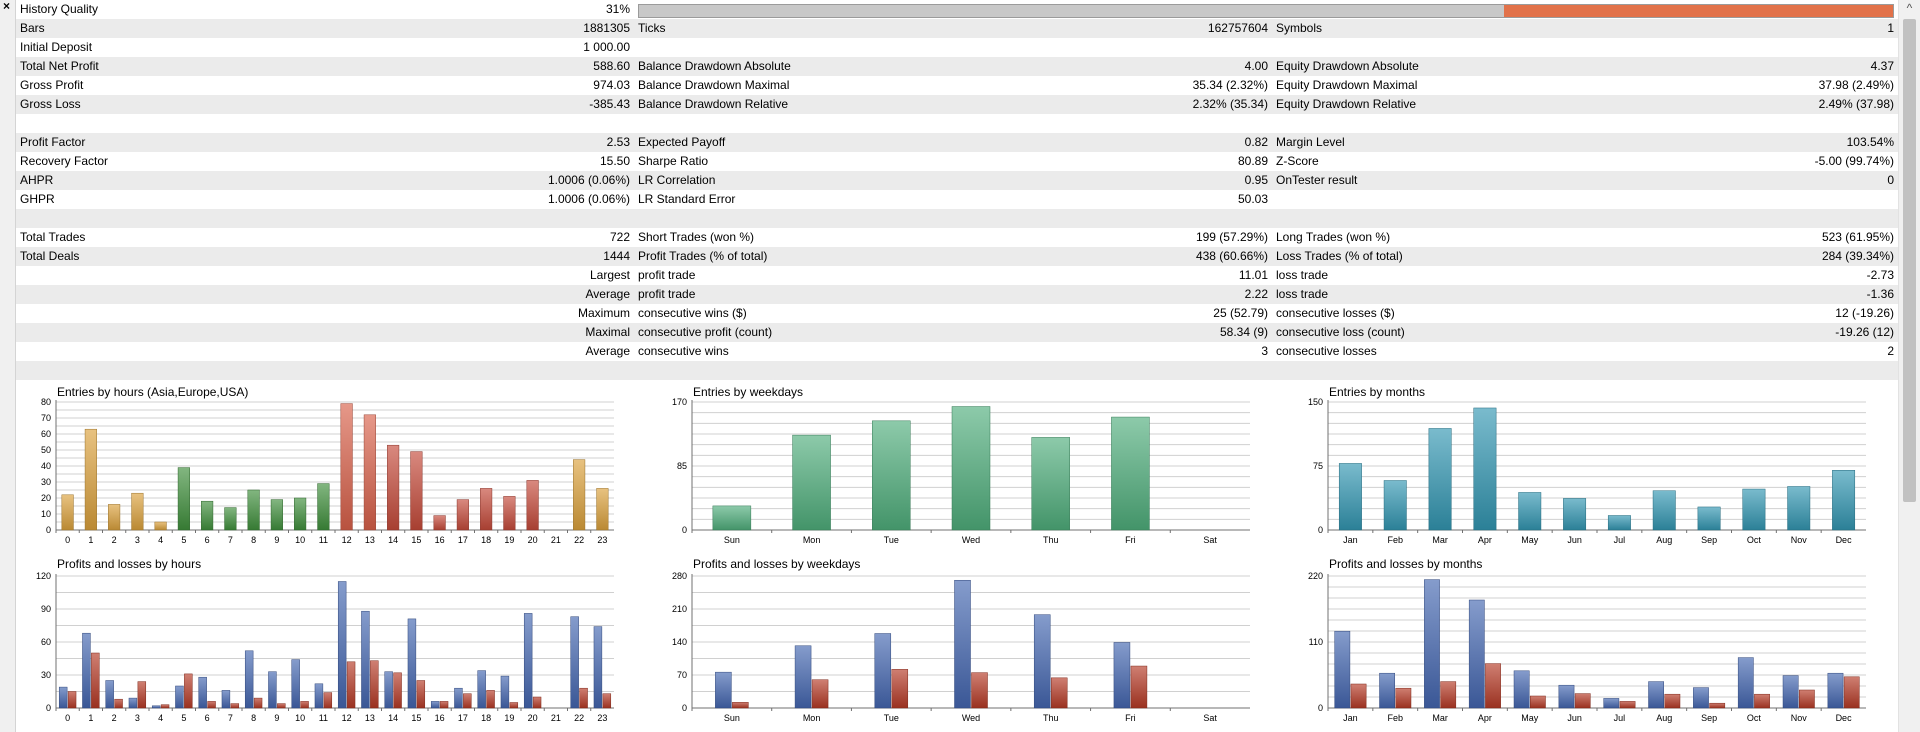  What do you see at coordinates (43, 576) in the screenshot?
I see `y-tick-label: 120` at bounding box center [43, 576].